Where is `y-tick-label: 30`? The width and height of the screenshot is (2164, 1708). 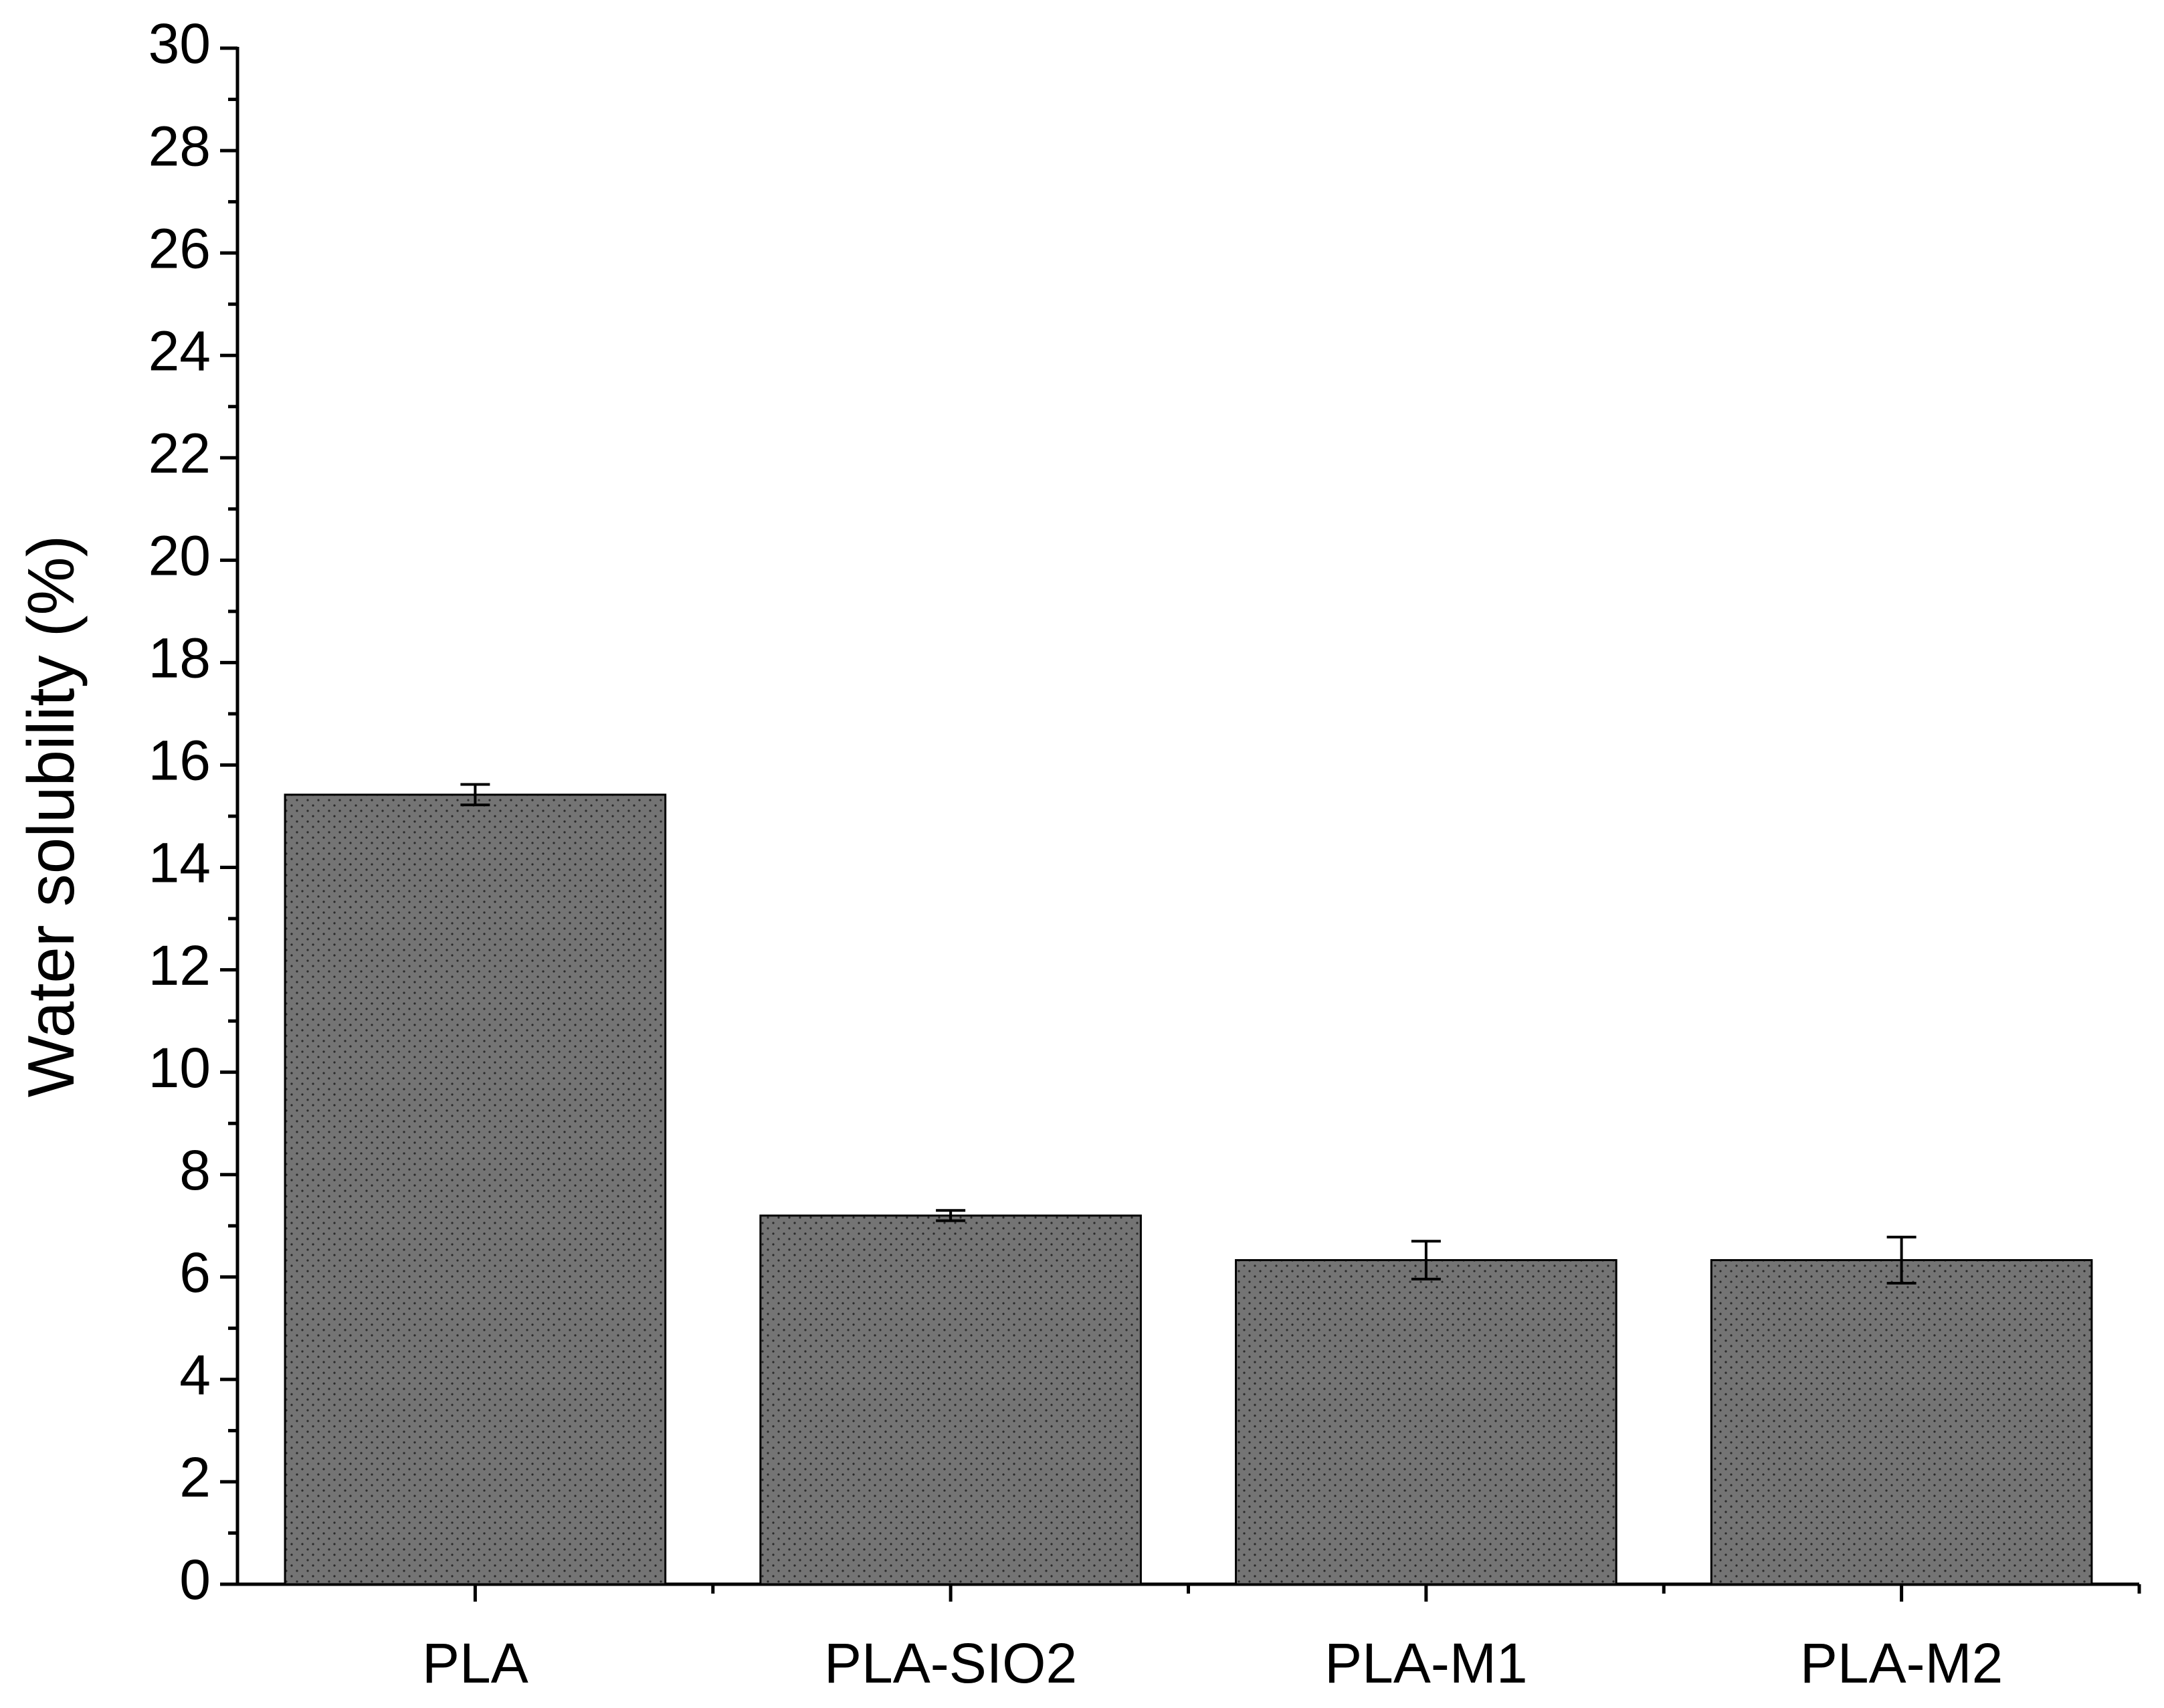
y-tick-label: 30 is located at coordinates (180, 43).